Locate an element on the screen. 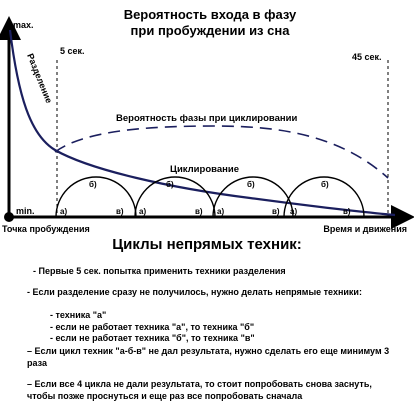 This screenshot has width=414, height=414. cycle-arc-1: а) б) в) is located at coordinates (96, 197).